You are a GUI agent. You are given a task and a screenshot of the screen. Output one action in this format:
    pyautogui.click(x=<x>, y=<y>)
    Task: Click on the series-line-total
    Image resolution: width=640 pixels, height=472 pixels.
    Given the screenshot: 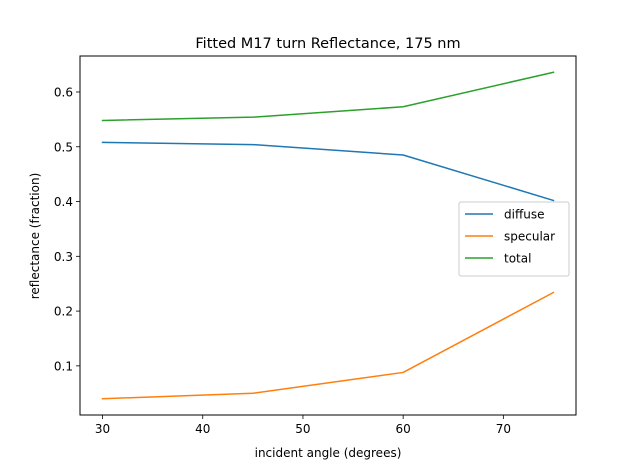 What is the action you would take?
    pyautogui.click(x=328, y=96)
    